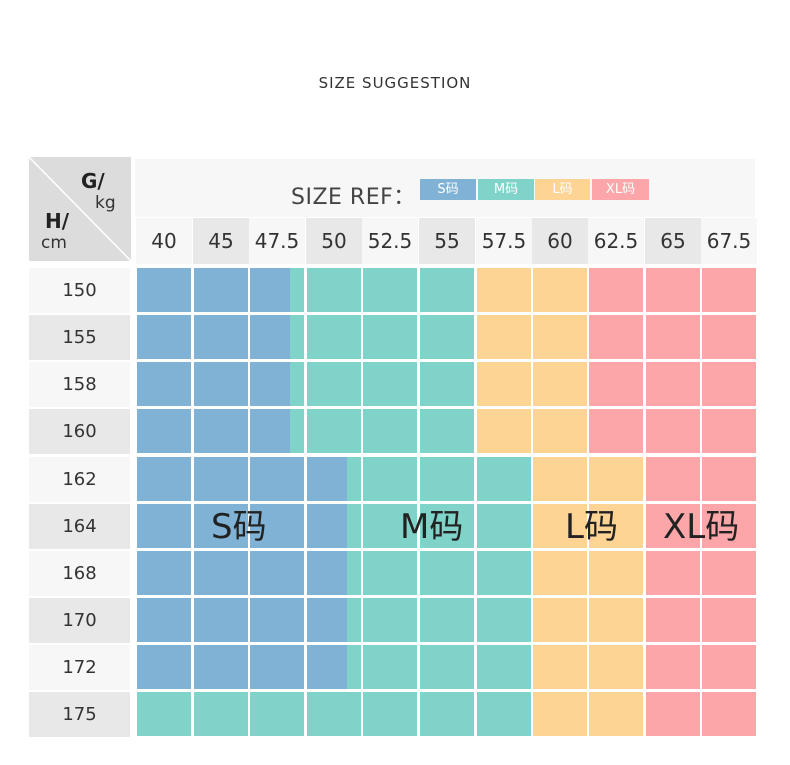 The image size is (790, 765). Describe the element at coordinates (729, 241) in the screenshot. I see `weight-column-header: 67.5` at that location.